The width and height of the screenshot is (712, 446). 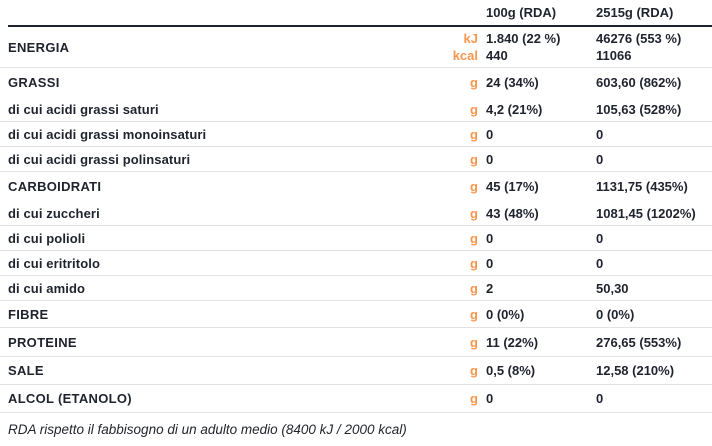 I want to click on value-2515g: 603,60 (862%), so click(x=639, y=82).